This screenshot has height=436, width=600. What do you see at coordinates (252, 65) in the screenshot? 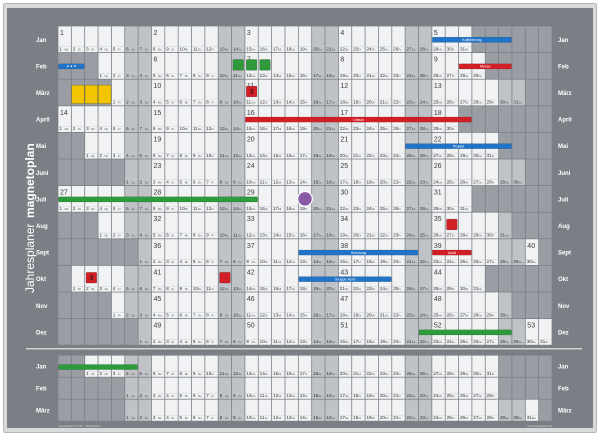
I see `magnet-square-green` at bounding box center [252, 65].